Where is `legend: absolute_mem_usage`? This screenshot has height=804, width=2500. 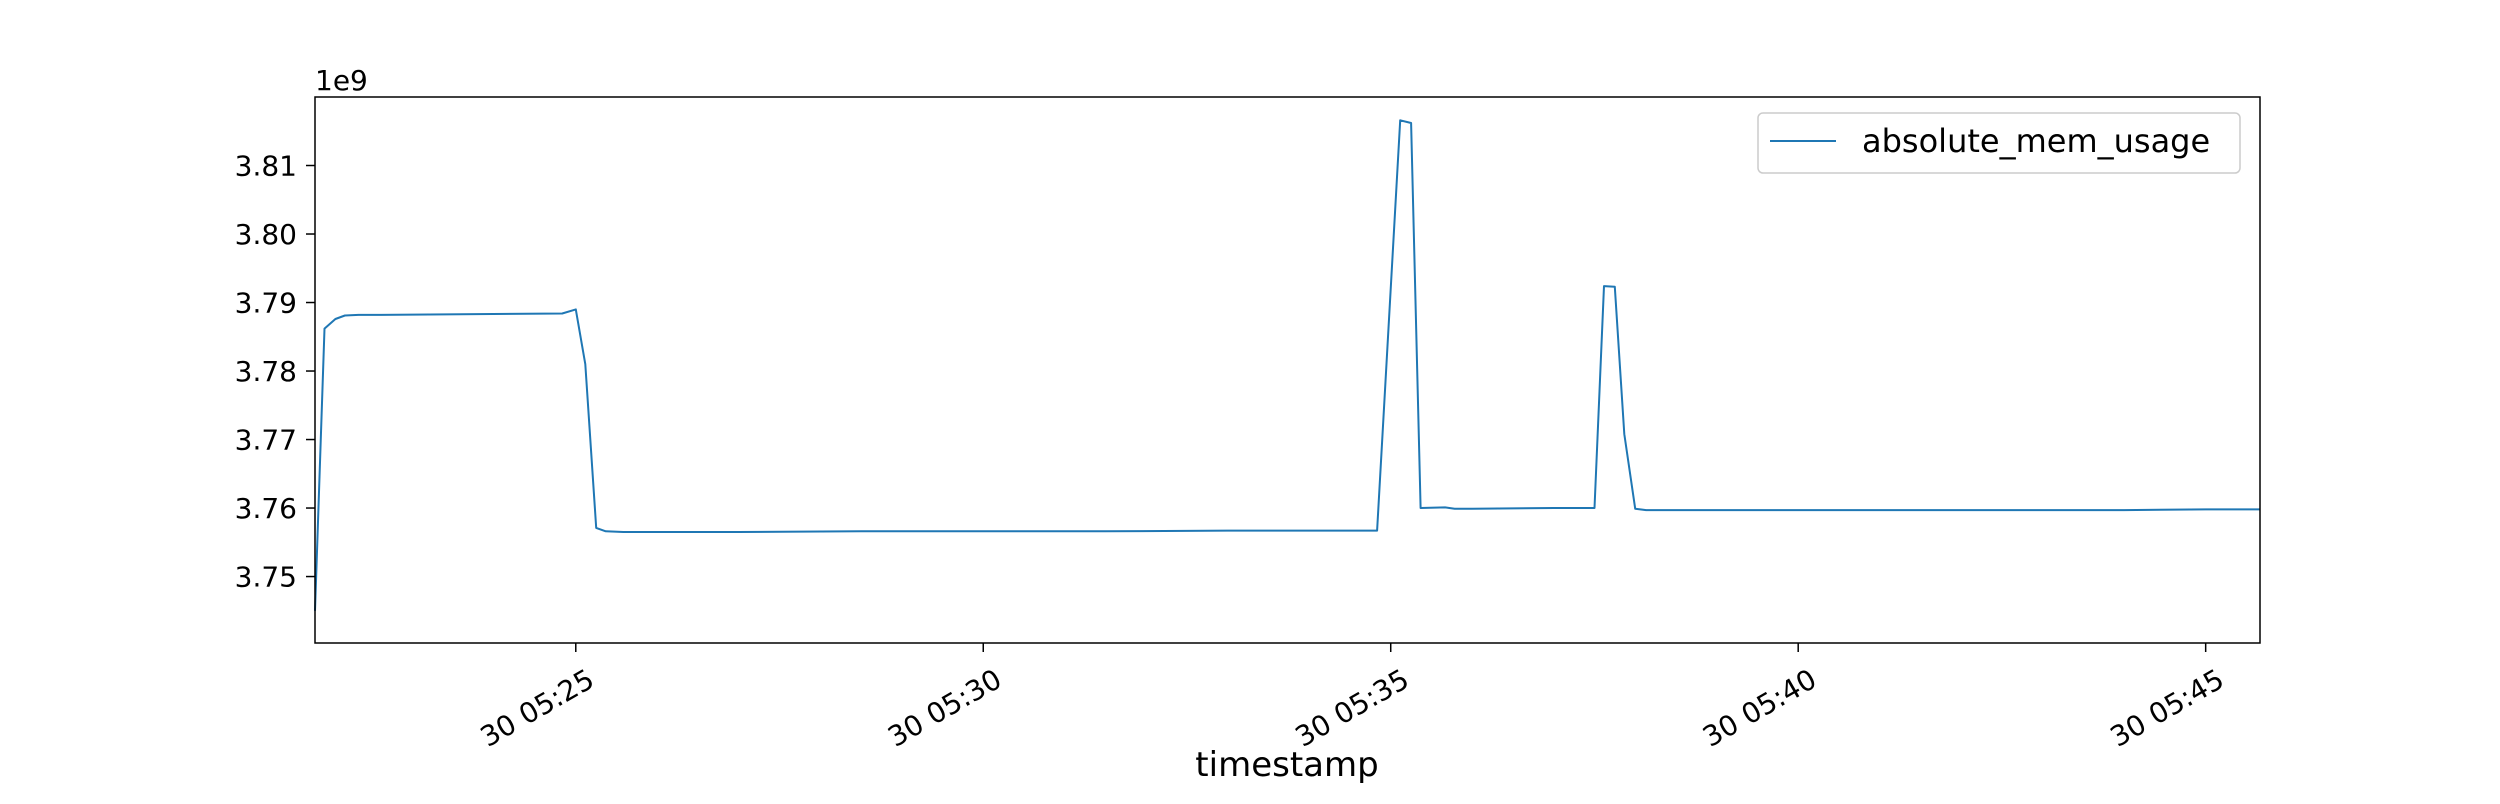 legend: absolute_mem_usage is located at coordinates (1999, 143).